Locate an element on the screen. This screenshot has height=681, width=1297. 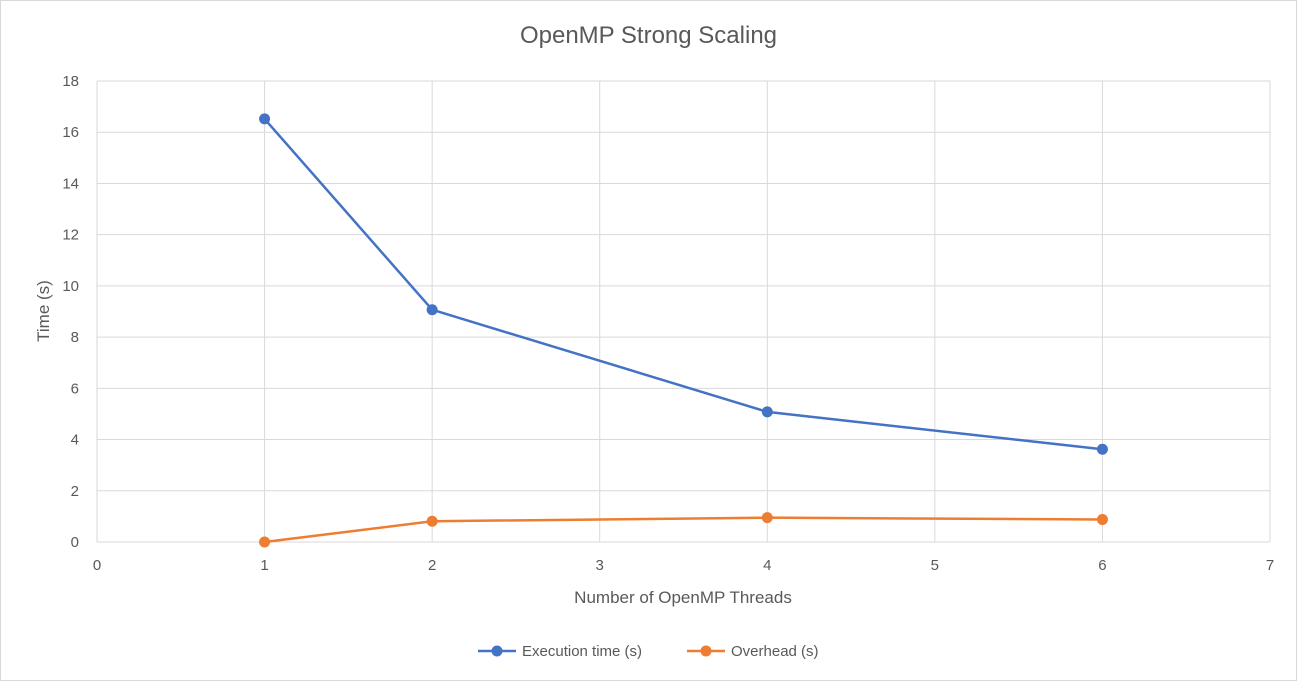
chart-title: OpenMP Strong Scaling is located at coordinates (648, 35).